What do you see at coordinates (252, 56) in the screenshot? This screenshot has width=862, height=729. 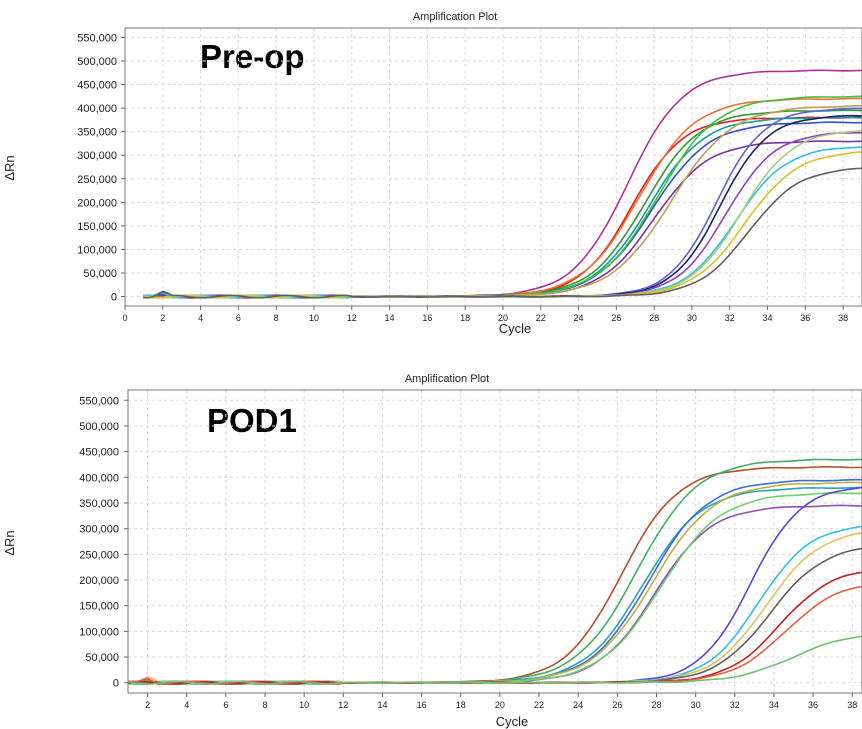 I see `chart-overlay-label: Pre-op` at bounding box center [252, 56].